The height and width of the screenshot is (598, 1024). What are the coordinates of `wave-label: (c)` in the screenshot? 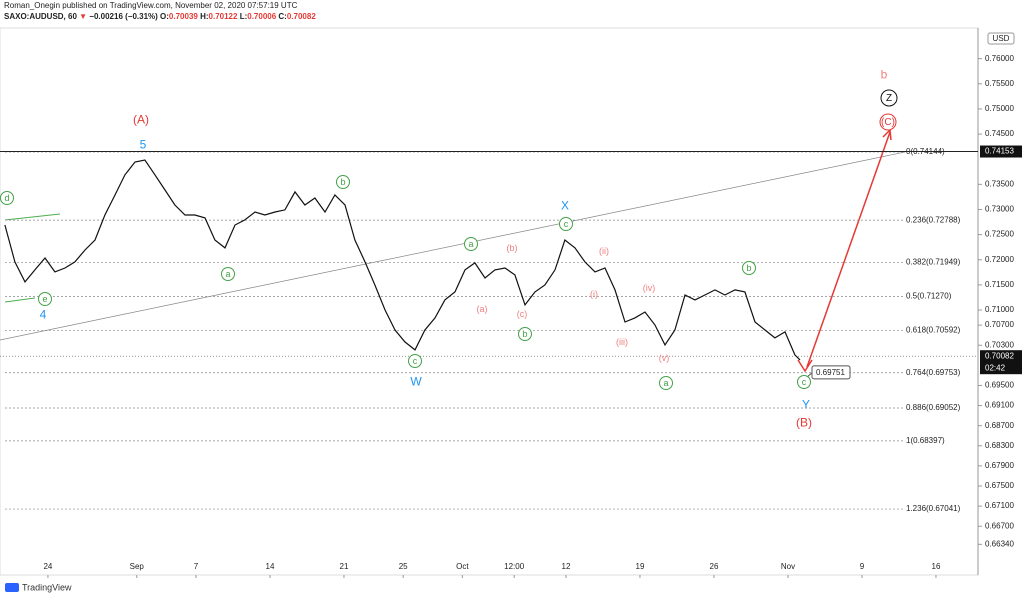 It's located at (522, 314).